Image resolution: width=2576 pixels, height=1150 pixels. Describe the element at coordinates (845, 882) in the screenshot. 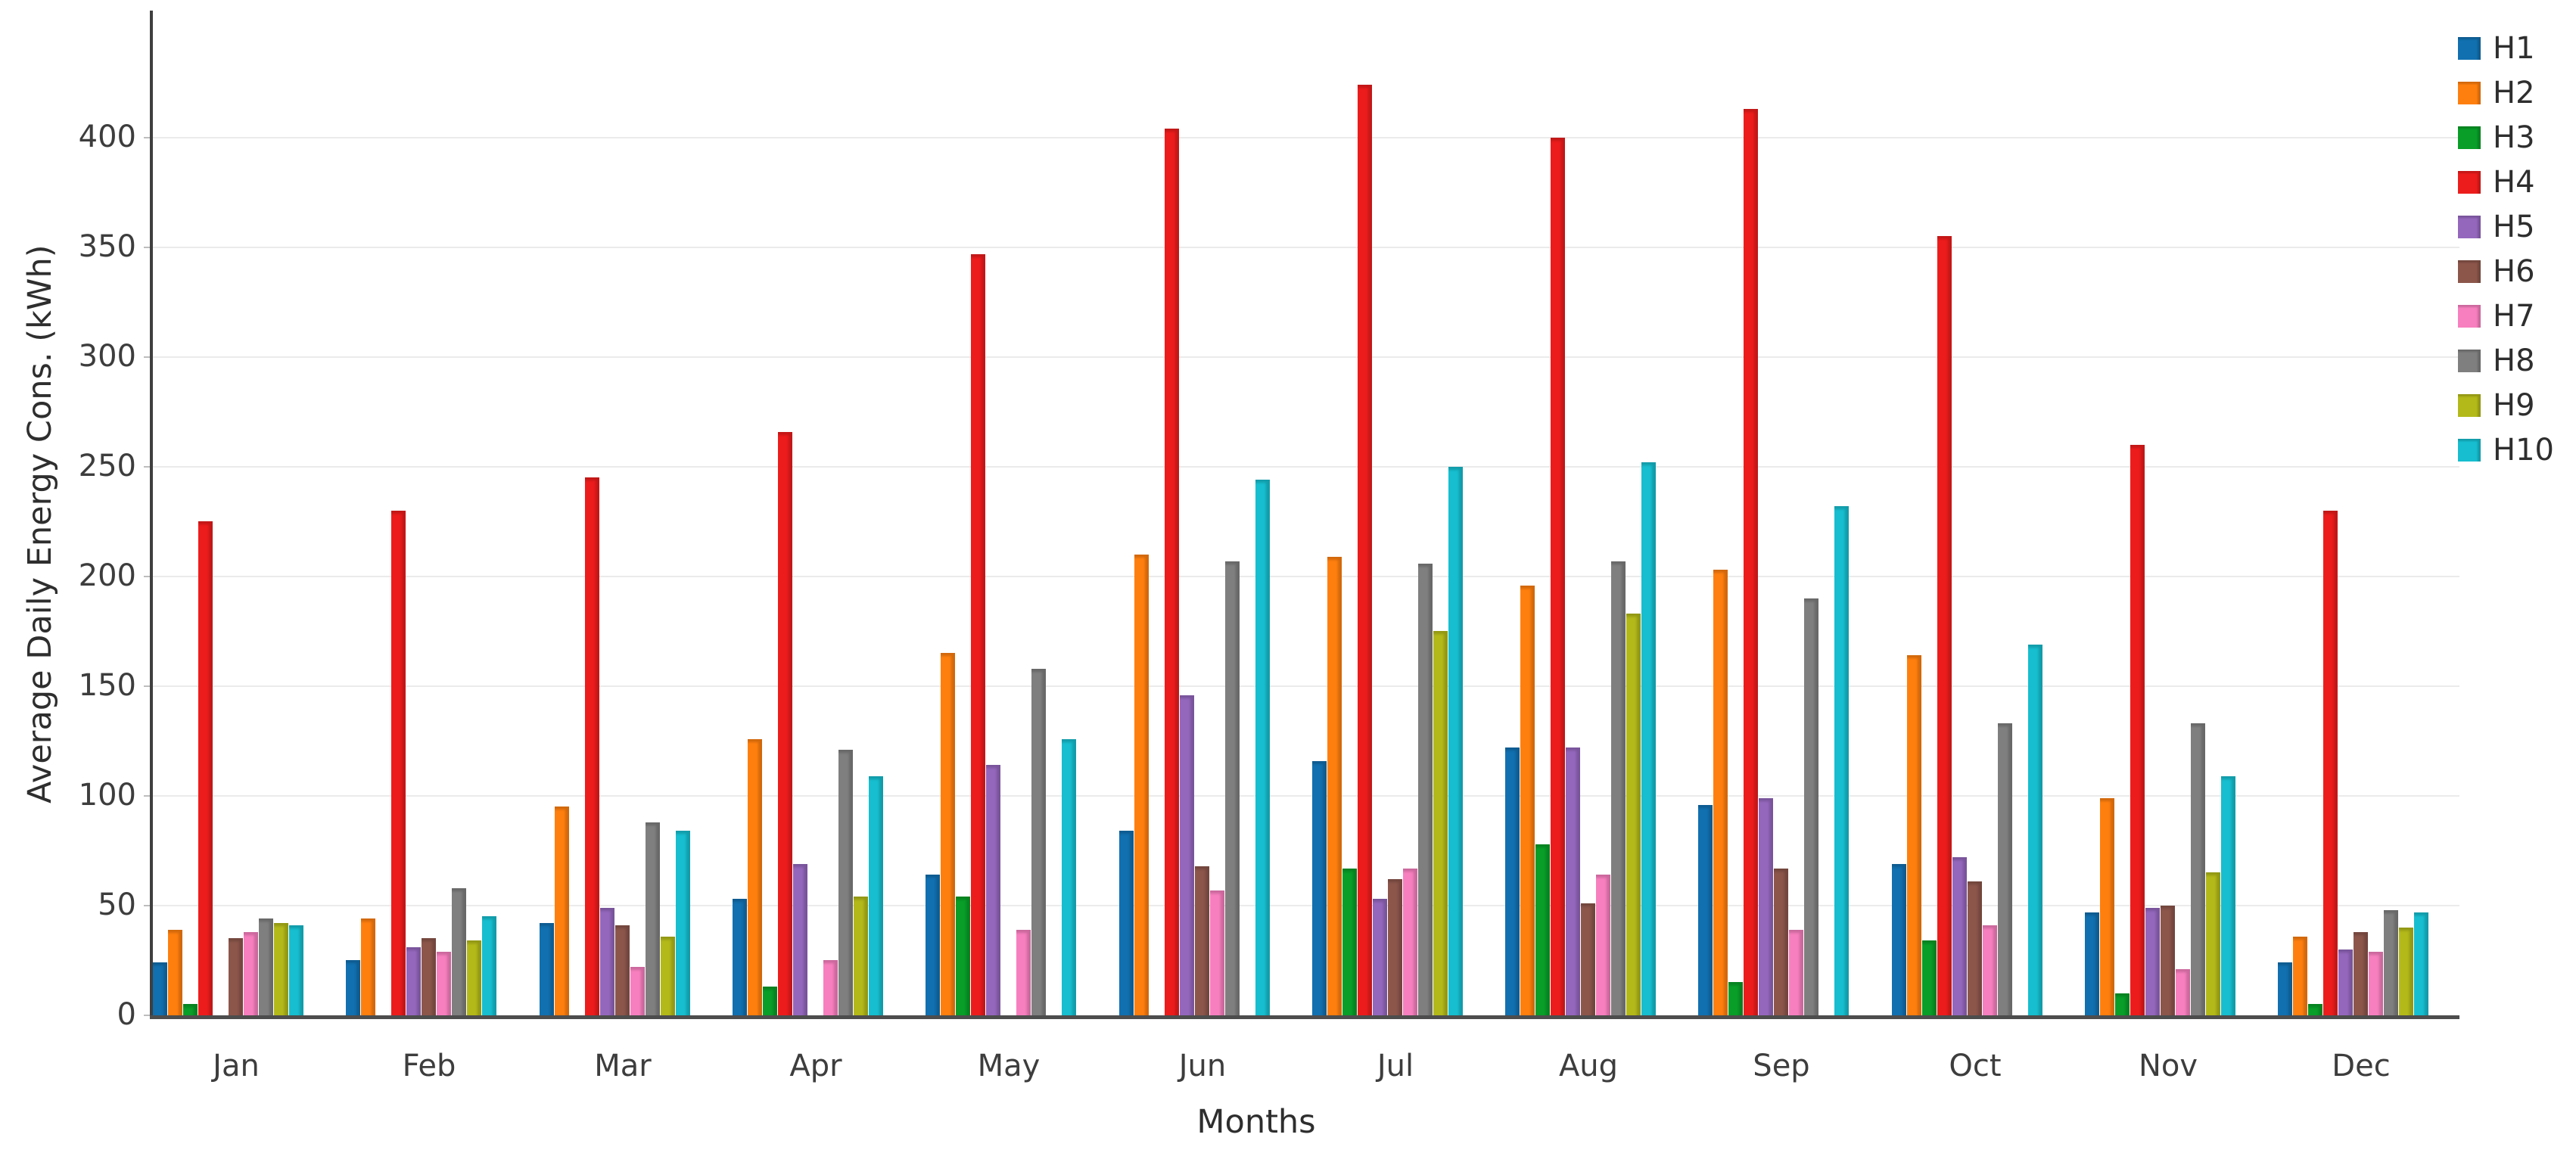

I see `bar-H8-Apr` at that location.